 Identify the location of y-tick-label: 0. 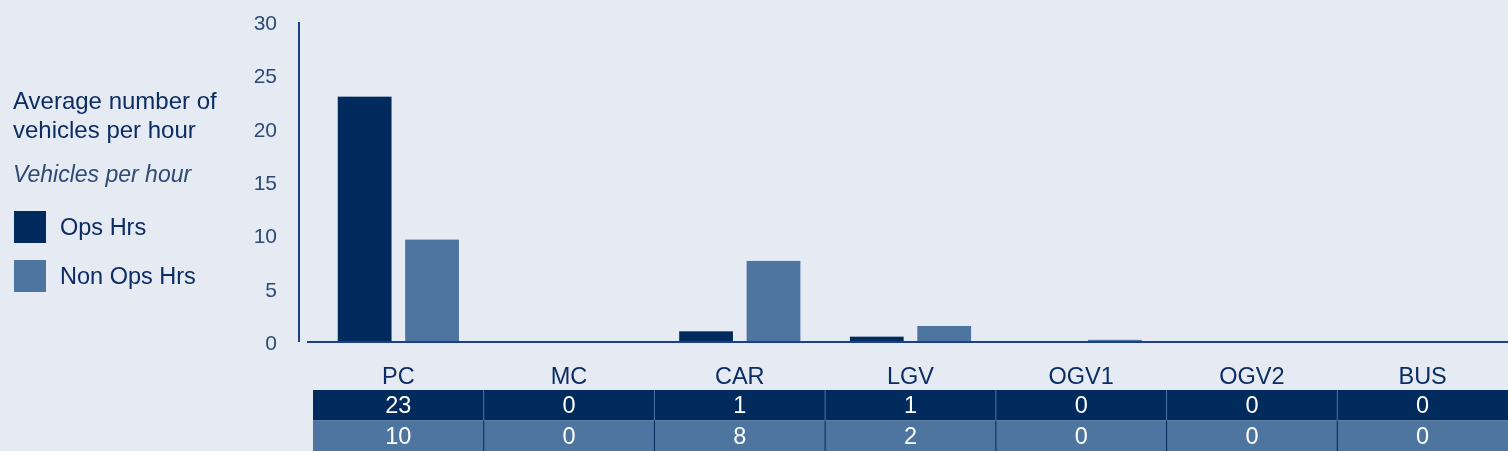
(271, 342).